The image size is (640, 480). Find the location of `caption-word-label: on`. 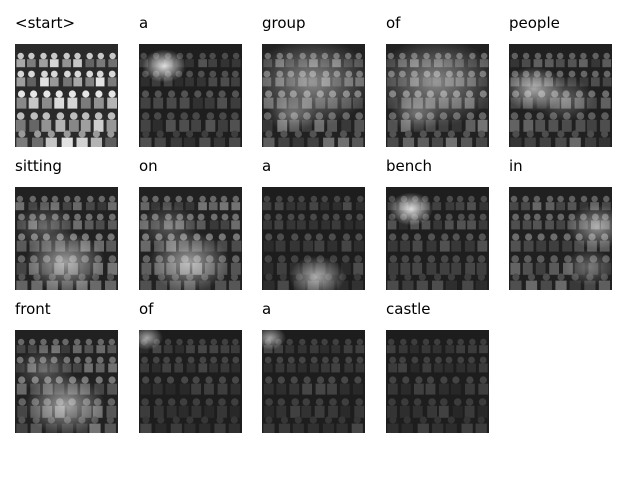

caption-word-label: on is located at coordinates (148, 166).